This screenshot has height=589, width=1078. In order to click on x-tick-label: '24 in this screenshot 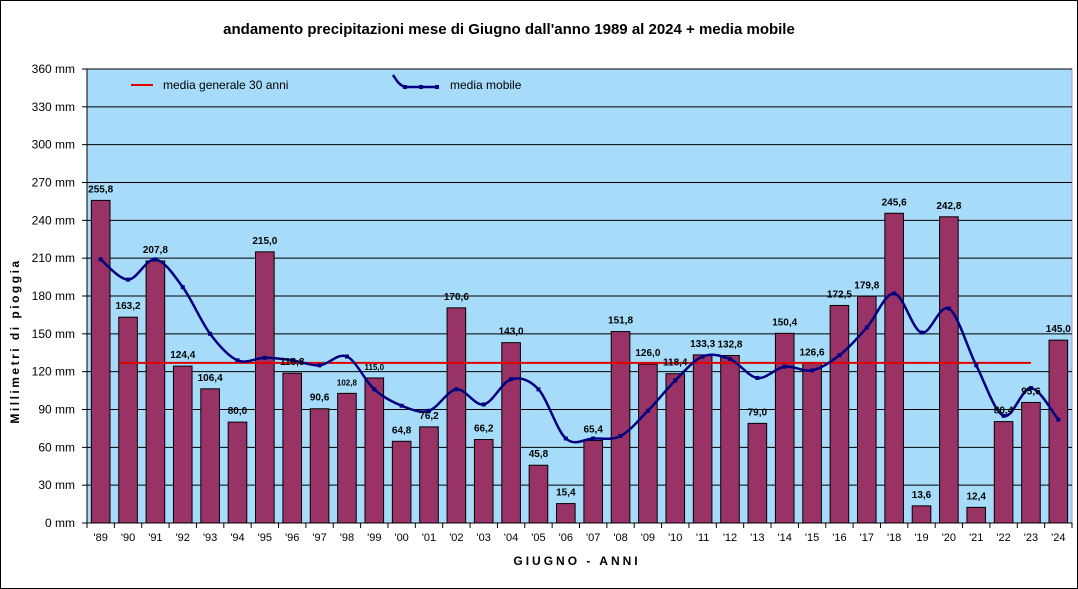, I will do `click(1058, 538)`.